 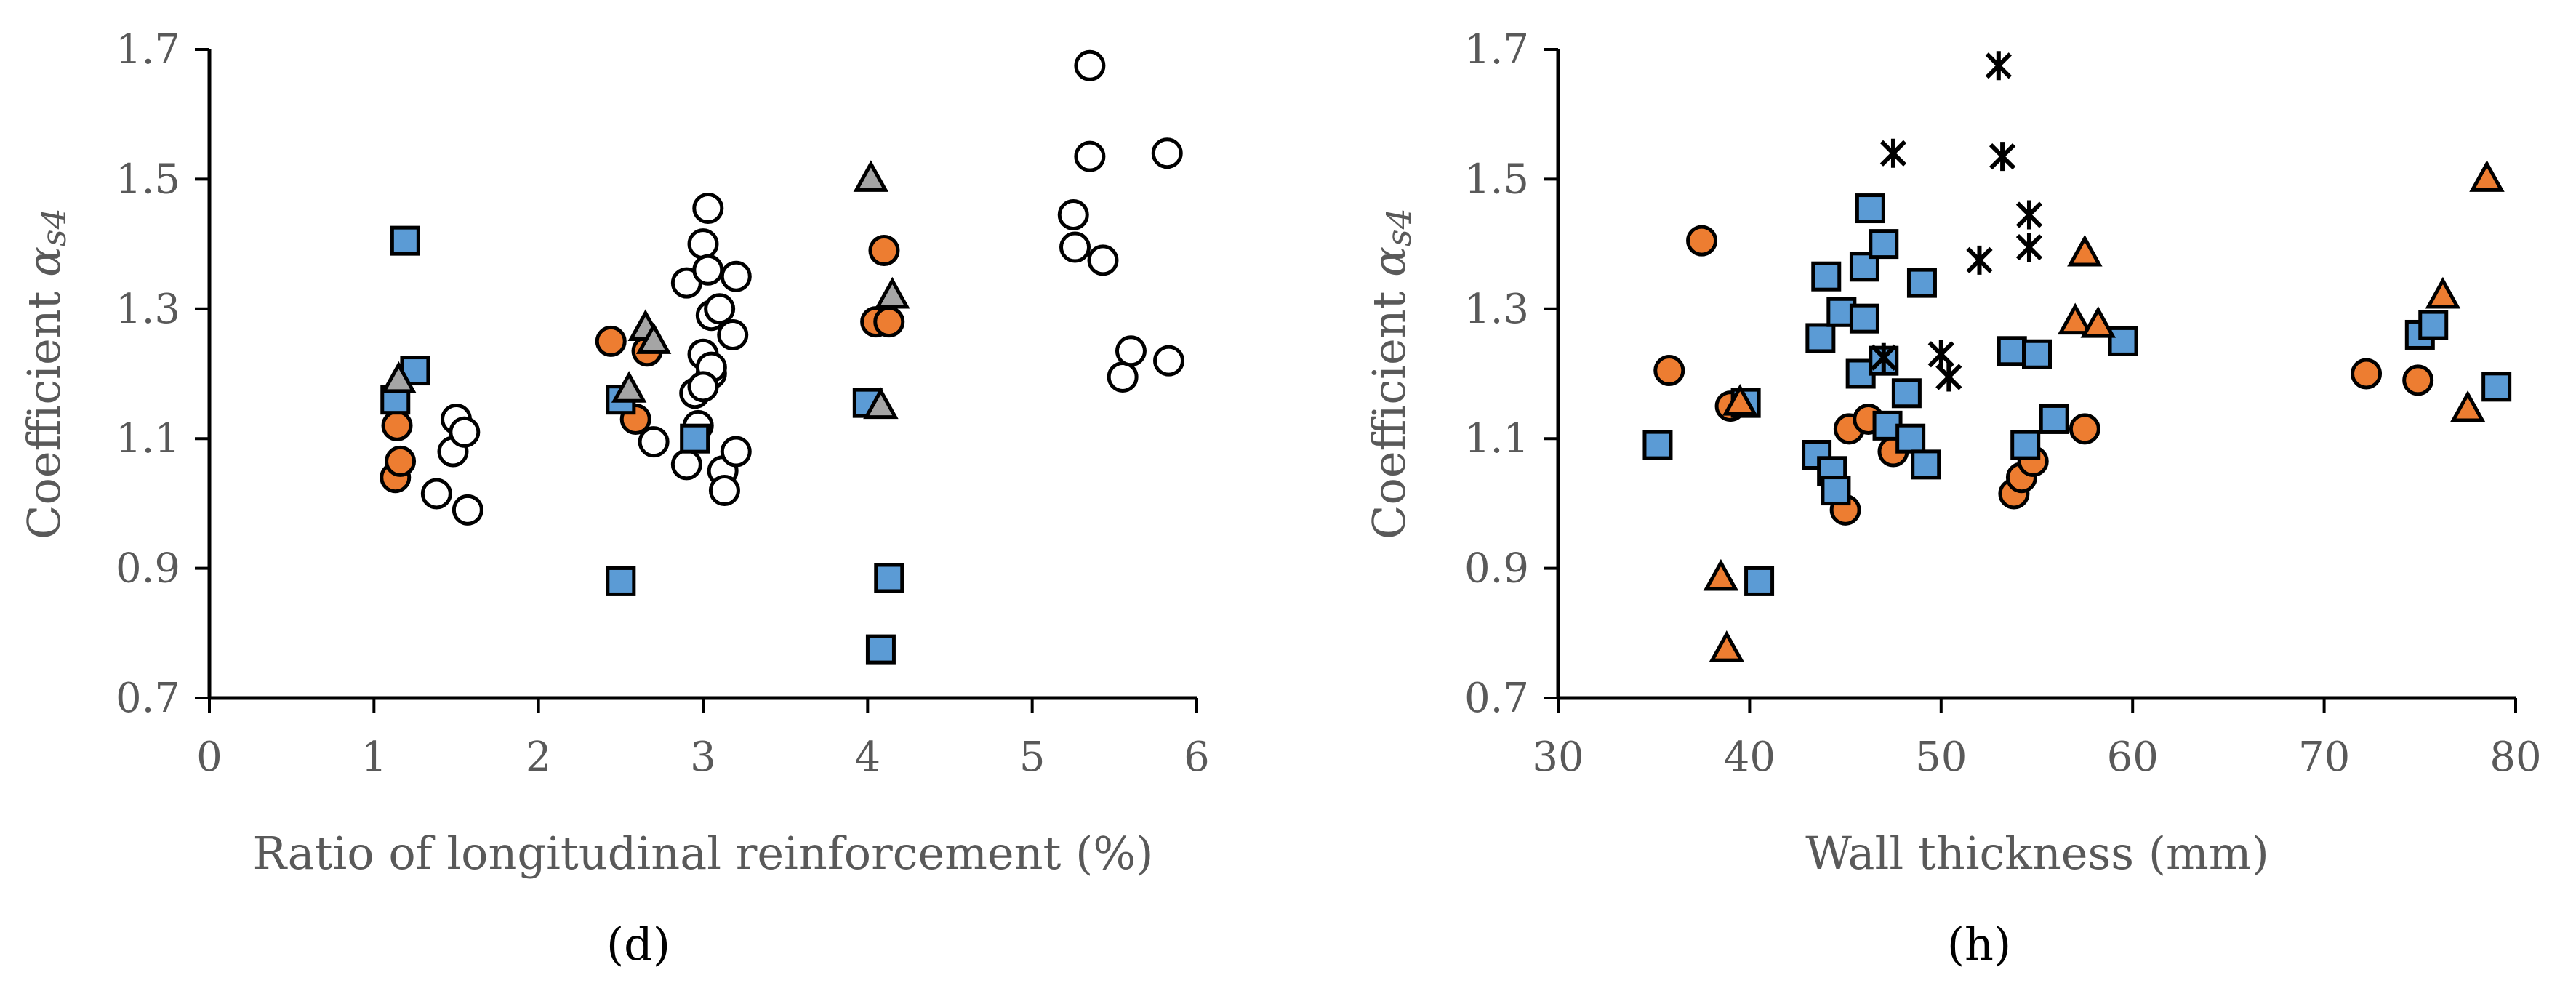 I want to click on panel-h-x-tick-label: 60, so click(x=2133, y=757).